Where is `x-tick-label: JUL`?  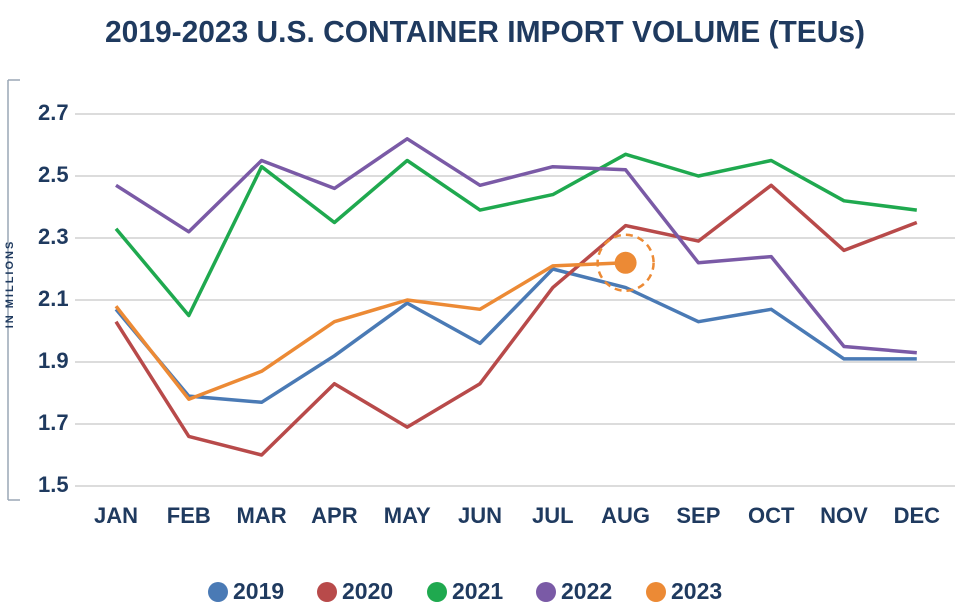
x-tick-label: JUL is located at coordinates (553, 515).